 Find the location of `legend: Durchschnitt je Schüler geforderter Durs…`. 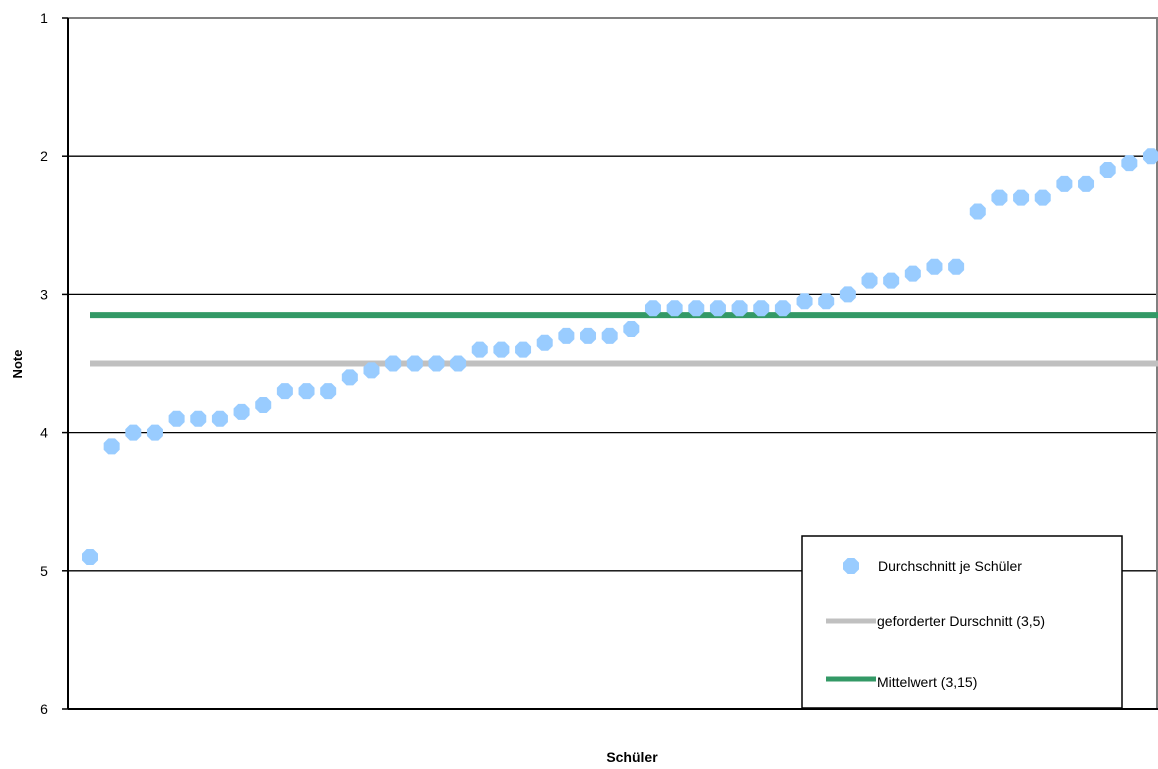

legend: Durchschnitt je Schüler geforderter Durs… is located at coordinates (962, 622).